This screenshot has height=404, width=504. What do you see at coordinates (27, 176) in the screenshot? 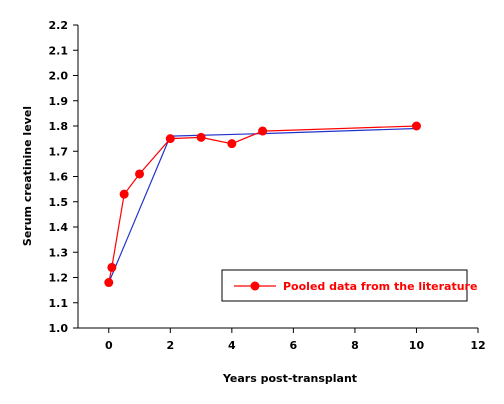
I see `y-axis-title: Serum creatinine level` at bounding box center [27, 176].